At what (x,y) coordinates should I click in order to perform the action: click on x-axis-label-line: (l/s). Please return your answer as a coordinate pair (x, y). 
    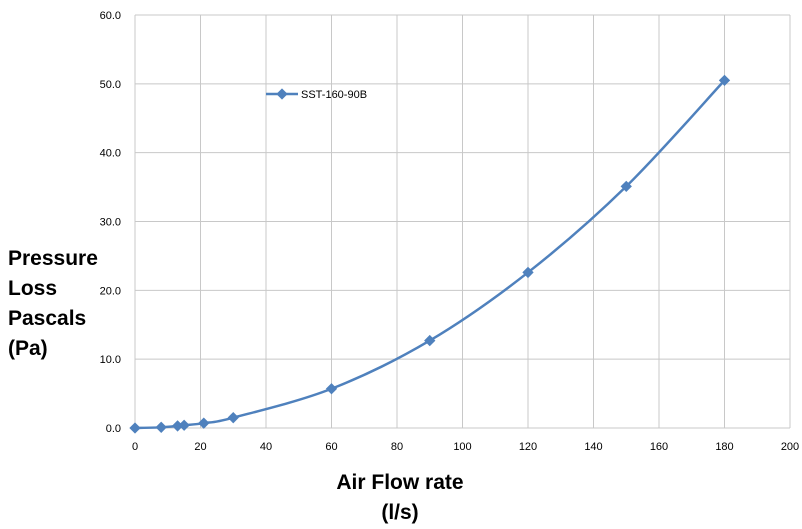
    Looking at the image, I should click on (400, 512).